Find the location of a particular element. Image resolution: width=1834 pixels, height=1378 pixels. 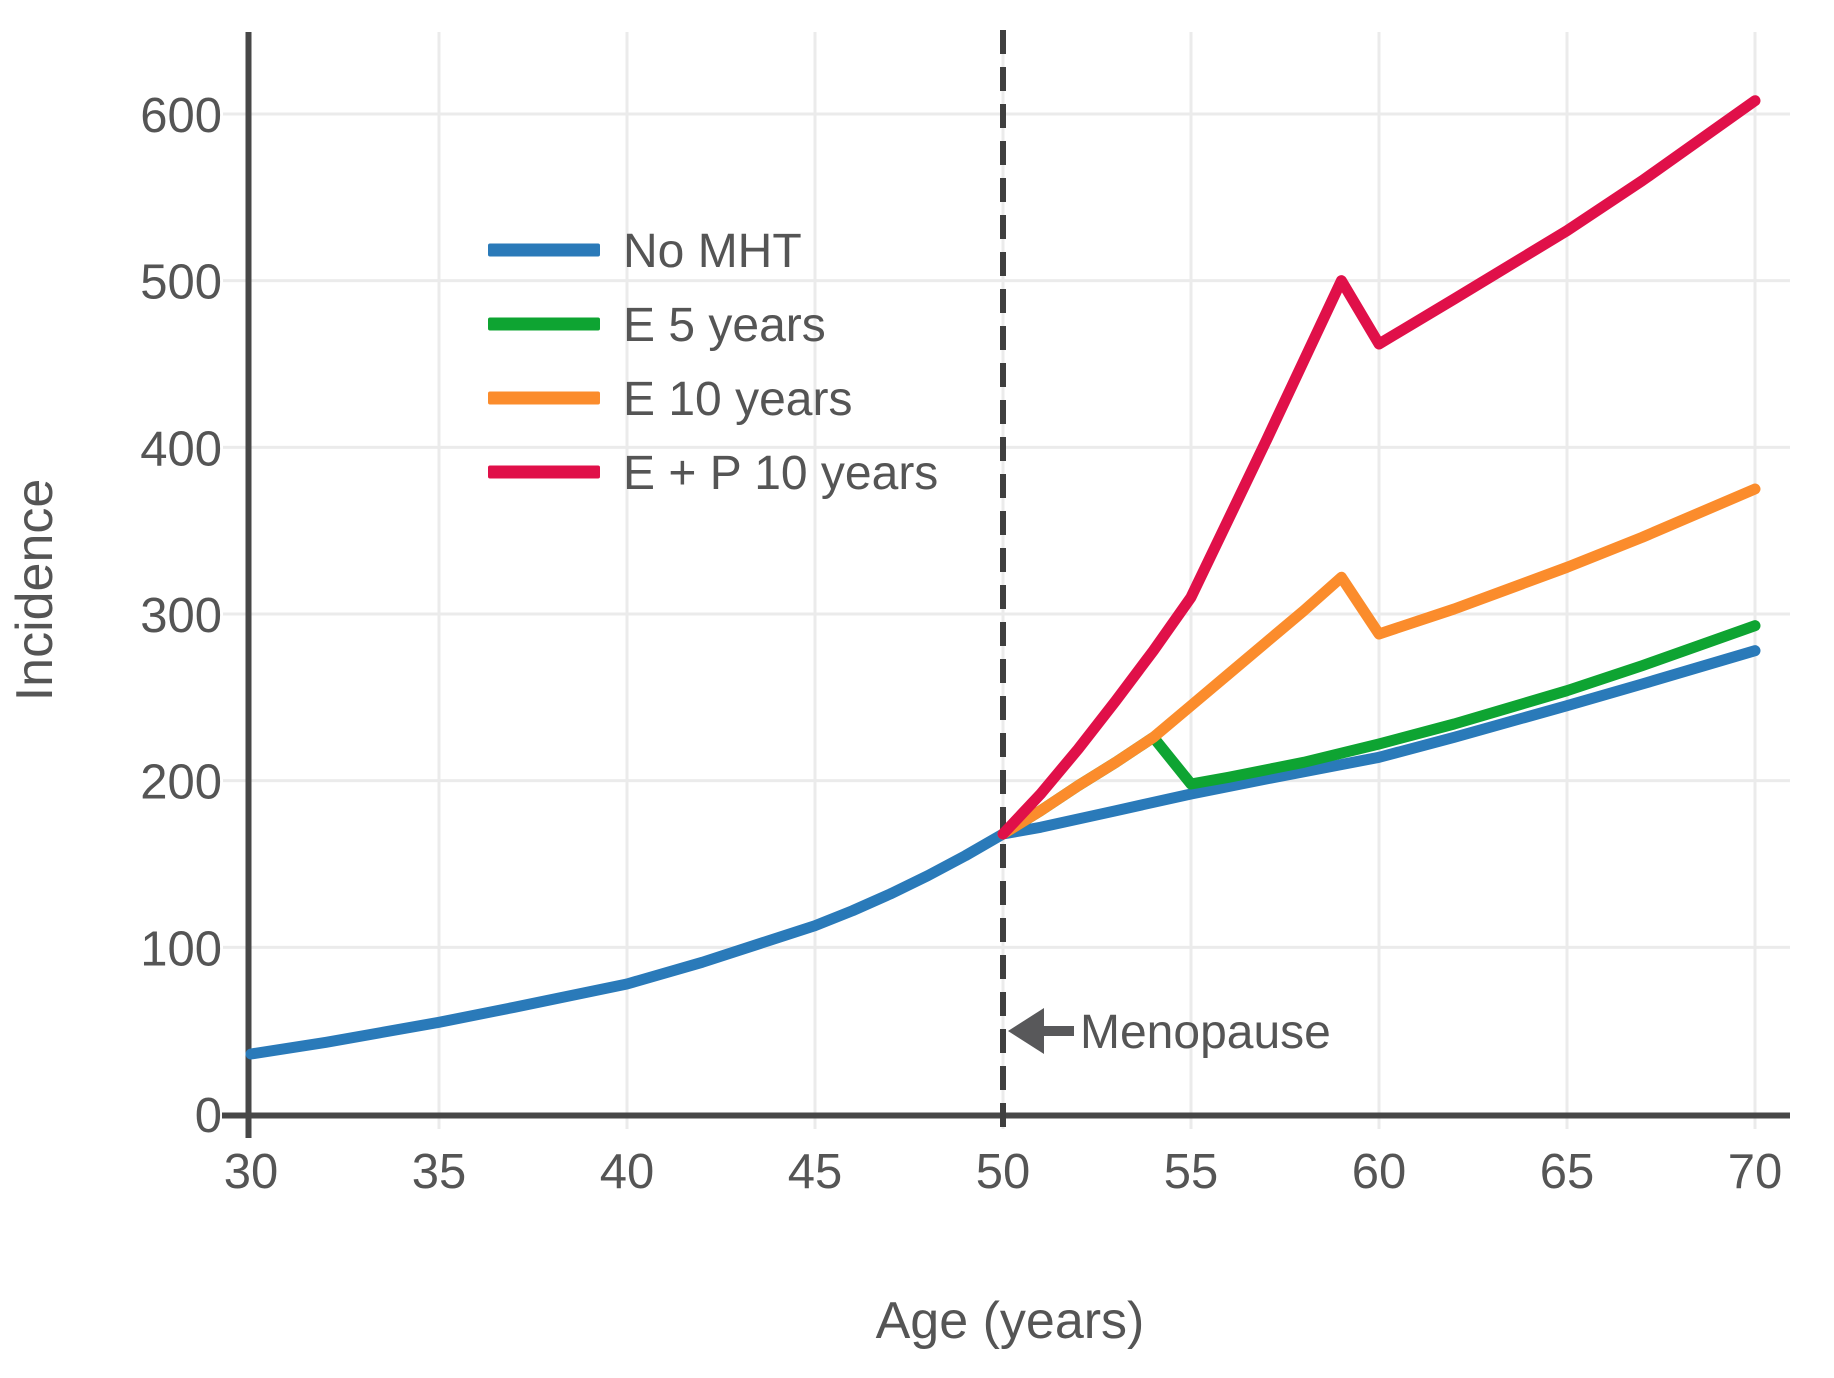

x-tick-label-50: 50 is located at coordinates (1003, 1172).